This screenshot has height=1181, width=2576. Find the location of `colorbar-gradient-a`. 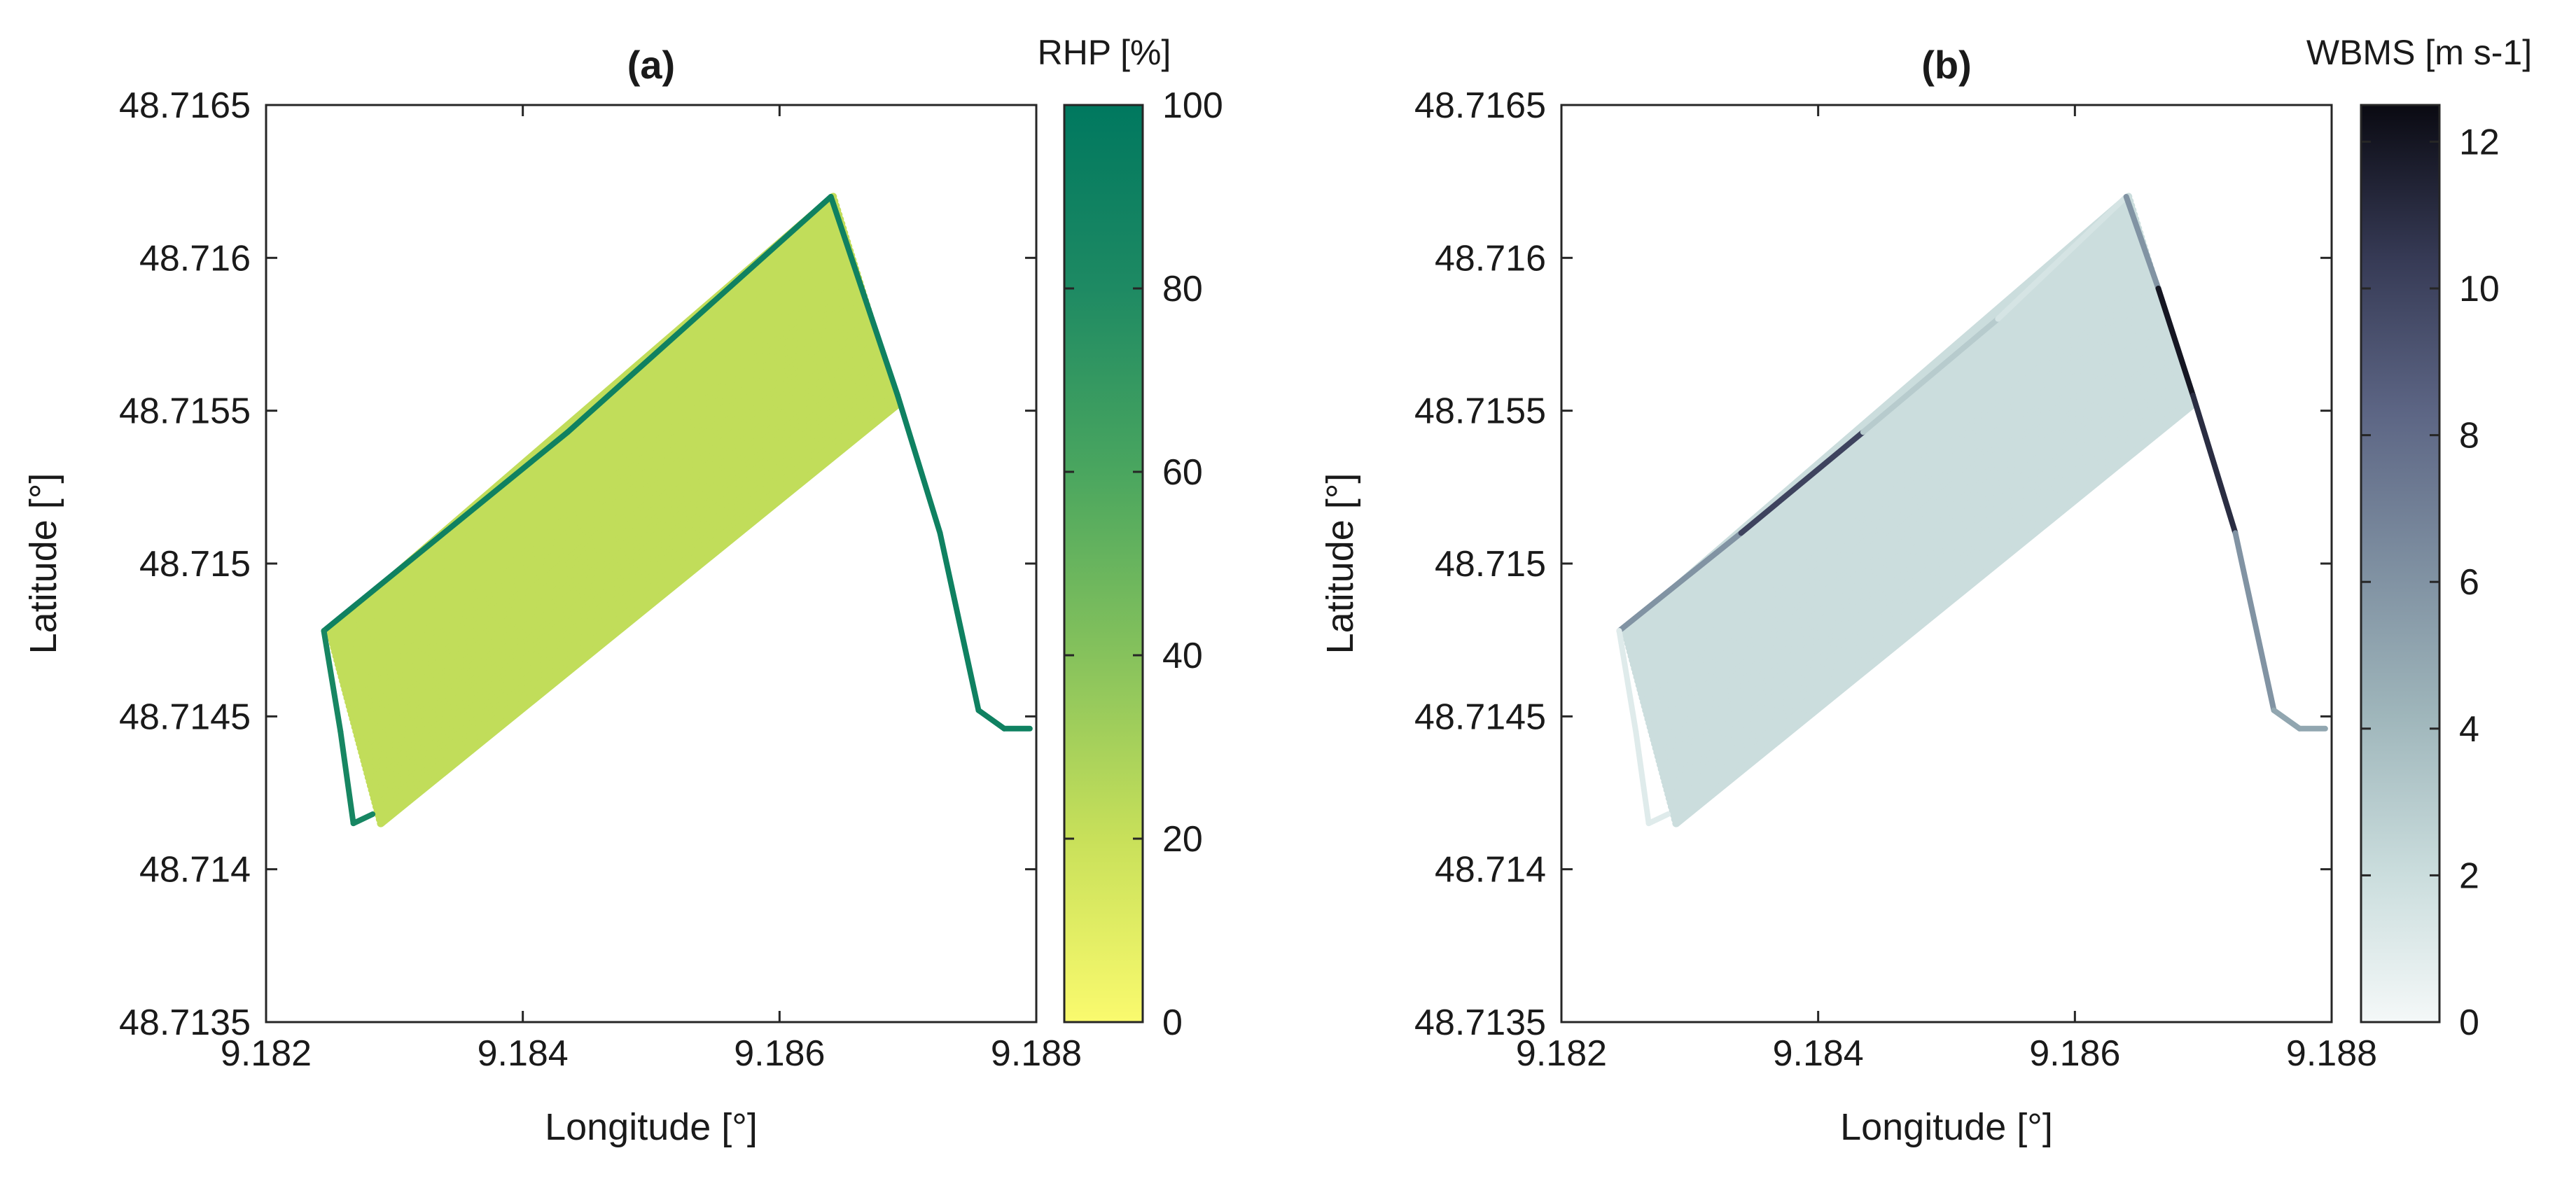

colorbar-gradient-a is located at coordinates (1103, 563).